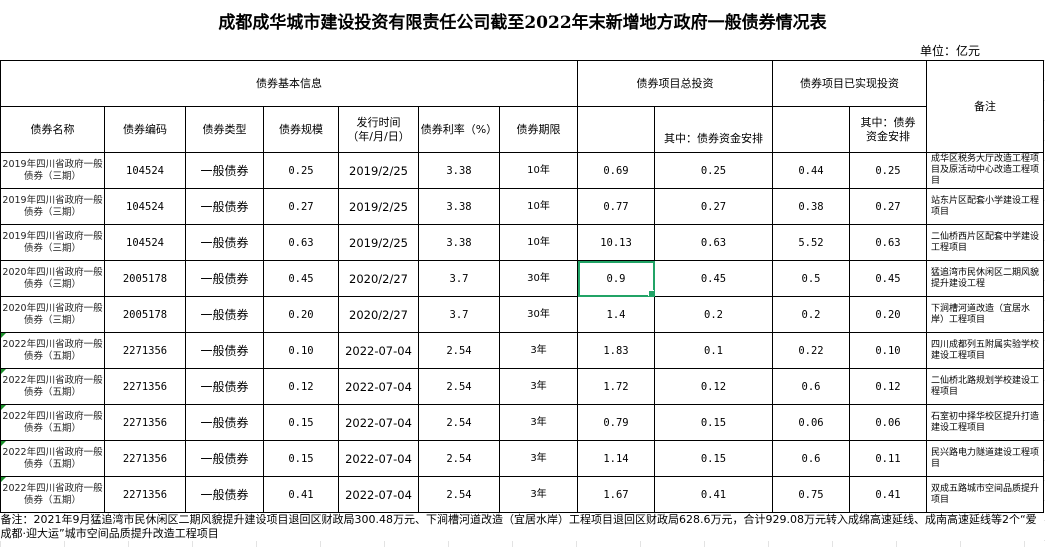  What do you see at coordinates (145, 129) in the screenshot?
I see `header-bond-code: 债券编码` at bounding box center [145, 129].